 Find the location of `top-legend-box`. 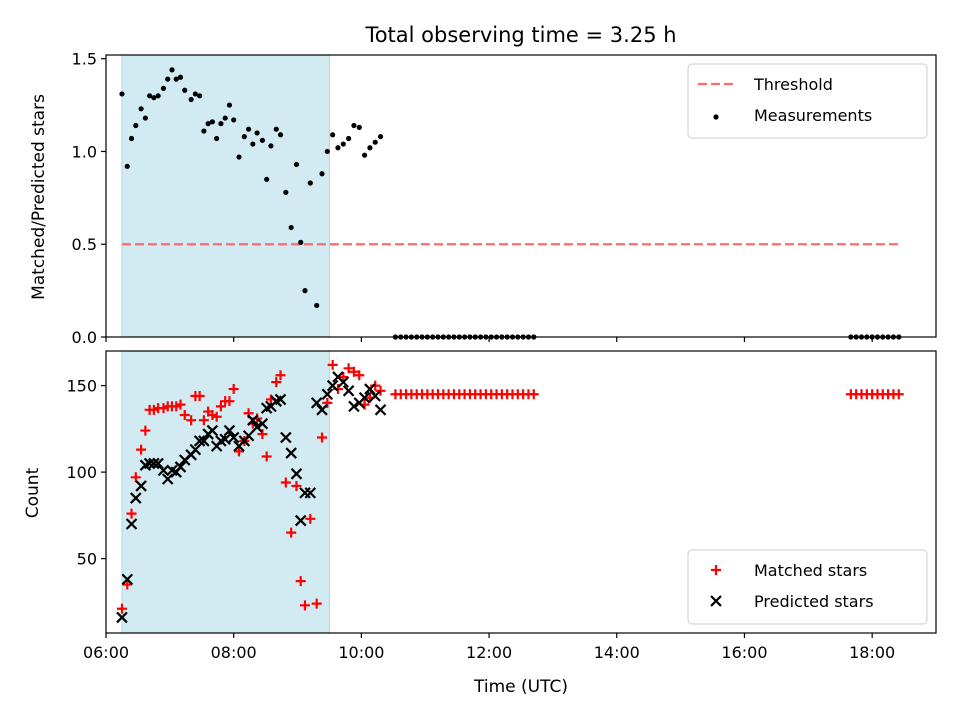

top-legend-box is located at coordinates (807, 101).